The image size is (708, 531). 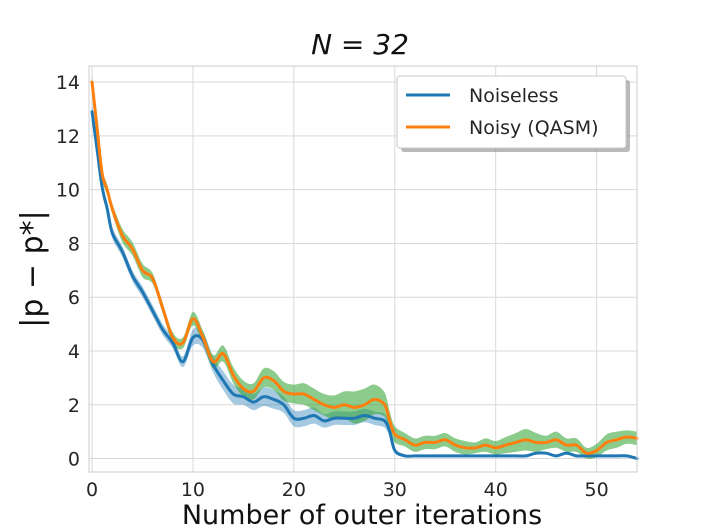 What do you see at coordinates (74, 298) in the screenshot?
I see `y-tick-label: 6` at bounding box center [74, 298].